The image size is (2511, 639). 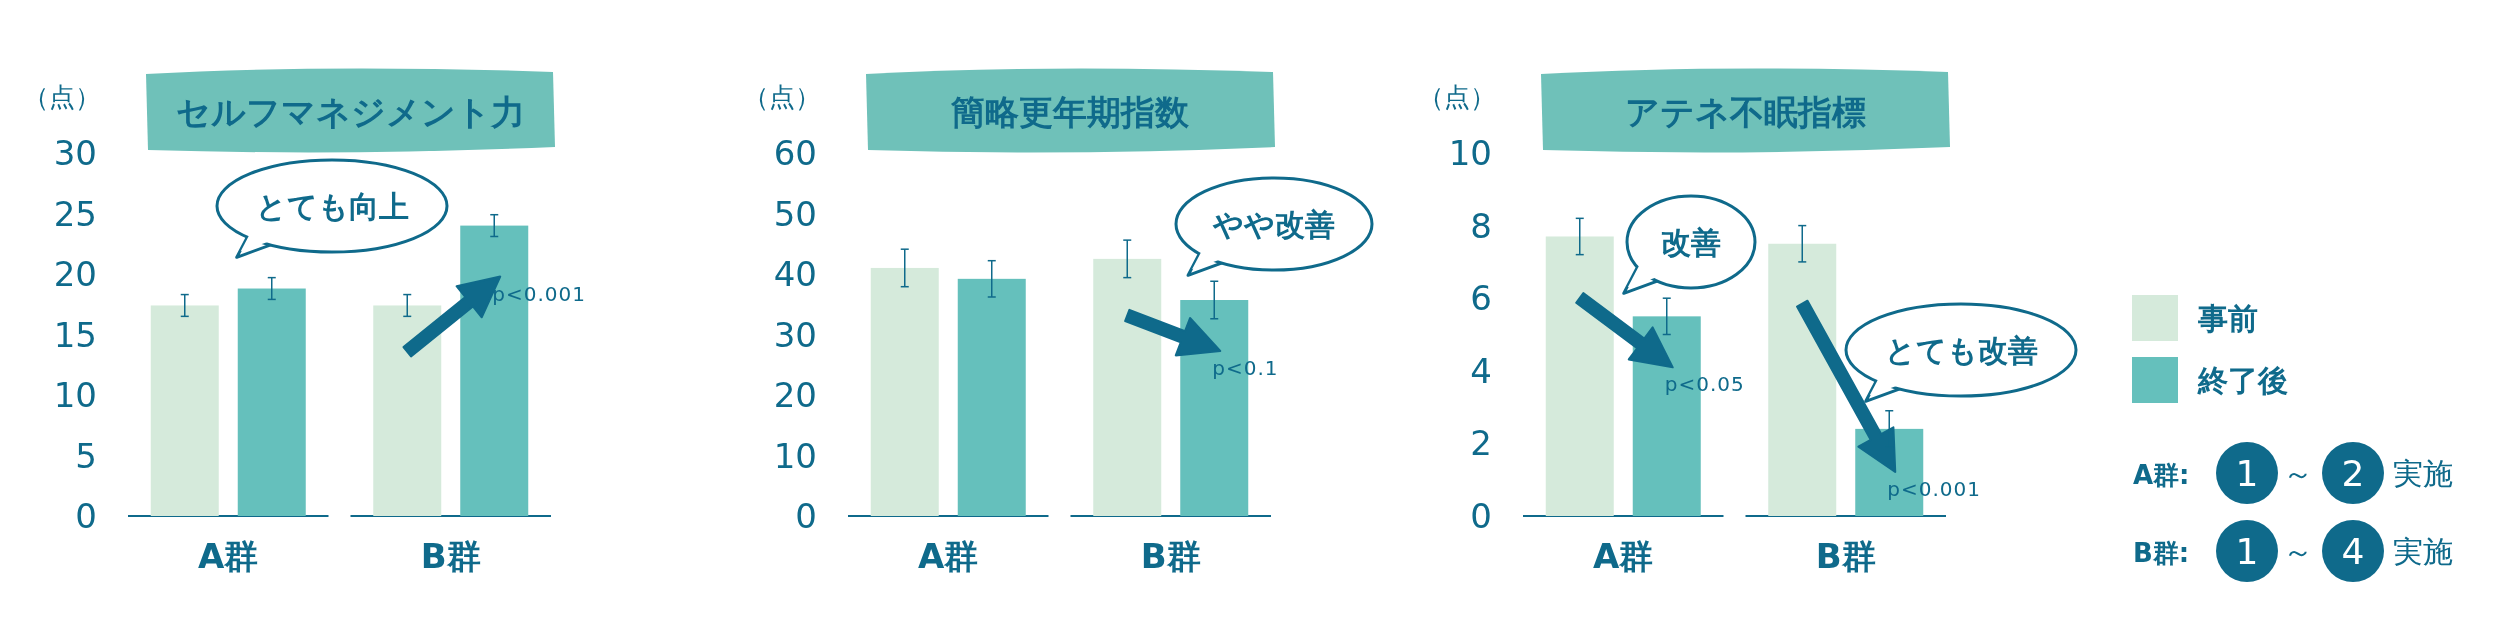 What do you see at coordinates (75, 213) in the screenshot?
I see `y-tick-label: 25` at bounding box center [75, 213].